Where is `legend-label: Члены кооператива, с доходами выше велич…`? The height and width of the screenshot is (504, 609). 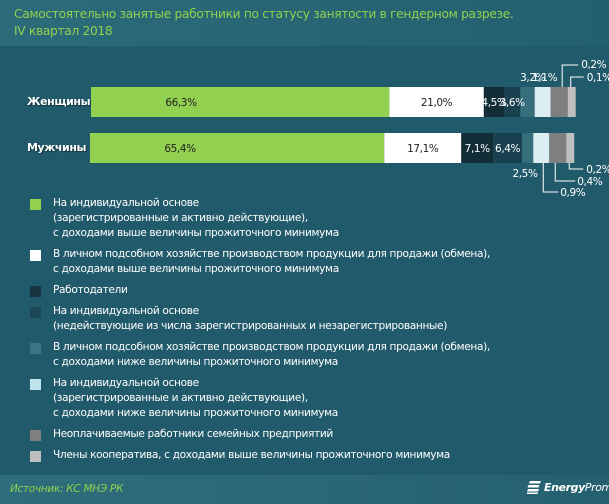
legend-label: Члены кооператива, с доходами выше велич… is located at coordinates (251, 455).